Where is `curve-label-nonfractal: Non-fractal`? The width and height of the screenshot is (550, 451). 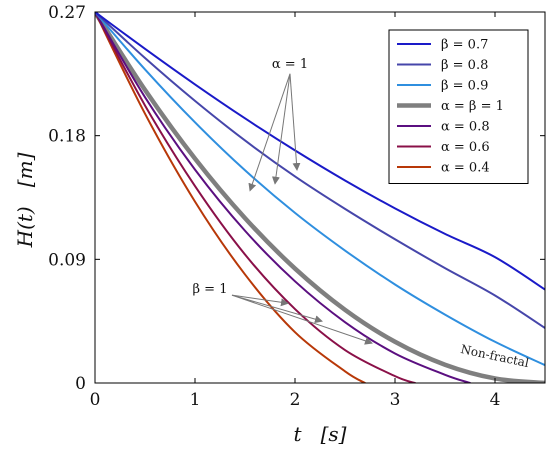
curve-label-nonfractal: Non-fractal is located at coordinates (494, 356).